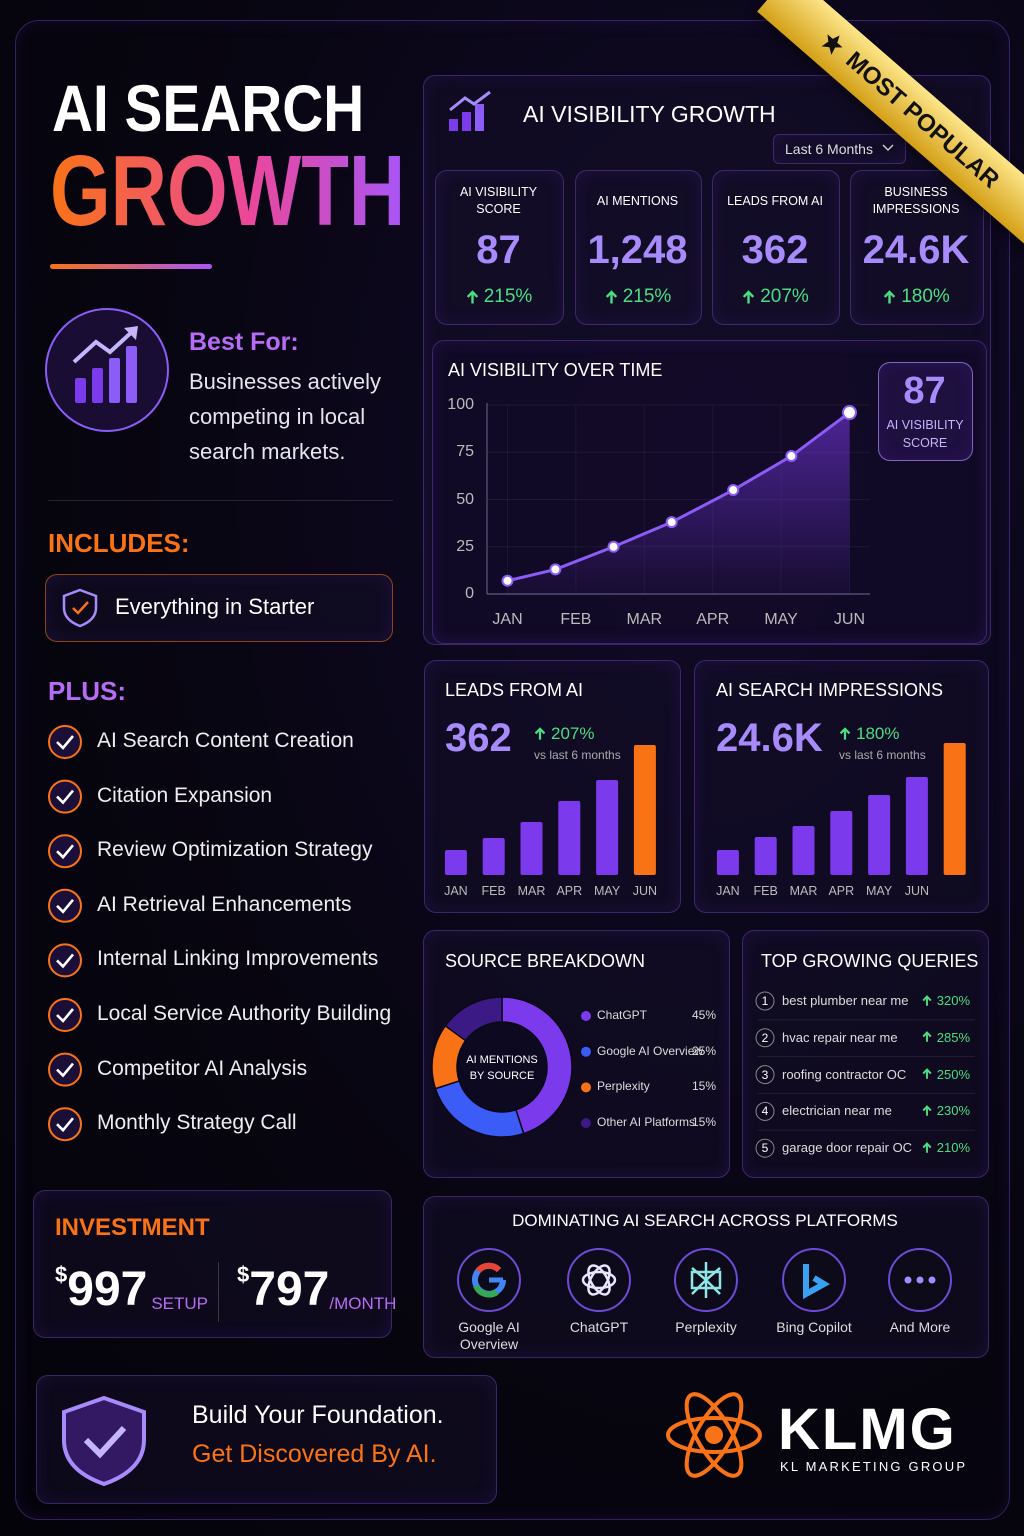  I want to click on monthly-price: $ 797 /MONTH, so click(316, 1289).